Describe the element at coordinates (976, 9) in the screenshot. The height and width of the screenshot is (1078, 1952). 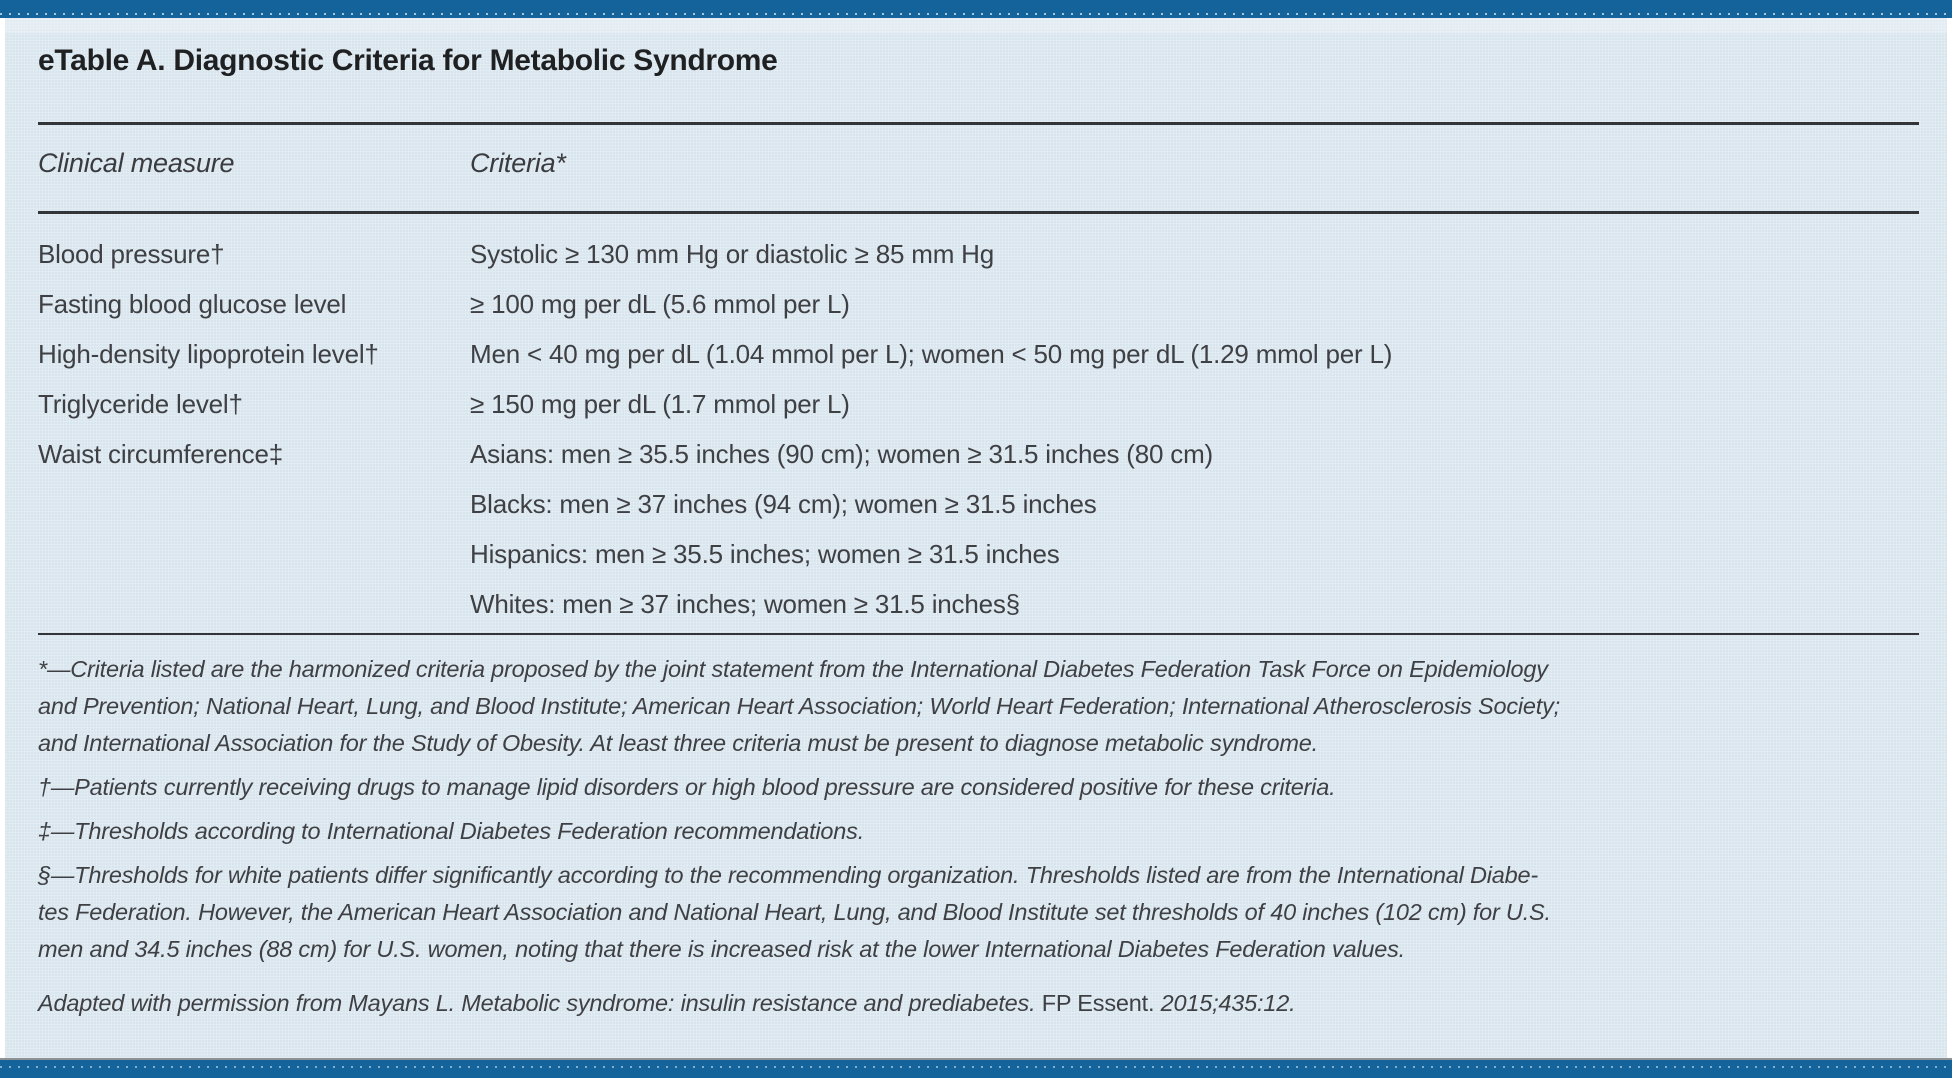
I see `top-border-bar` at that location.